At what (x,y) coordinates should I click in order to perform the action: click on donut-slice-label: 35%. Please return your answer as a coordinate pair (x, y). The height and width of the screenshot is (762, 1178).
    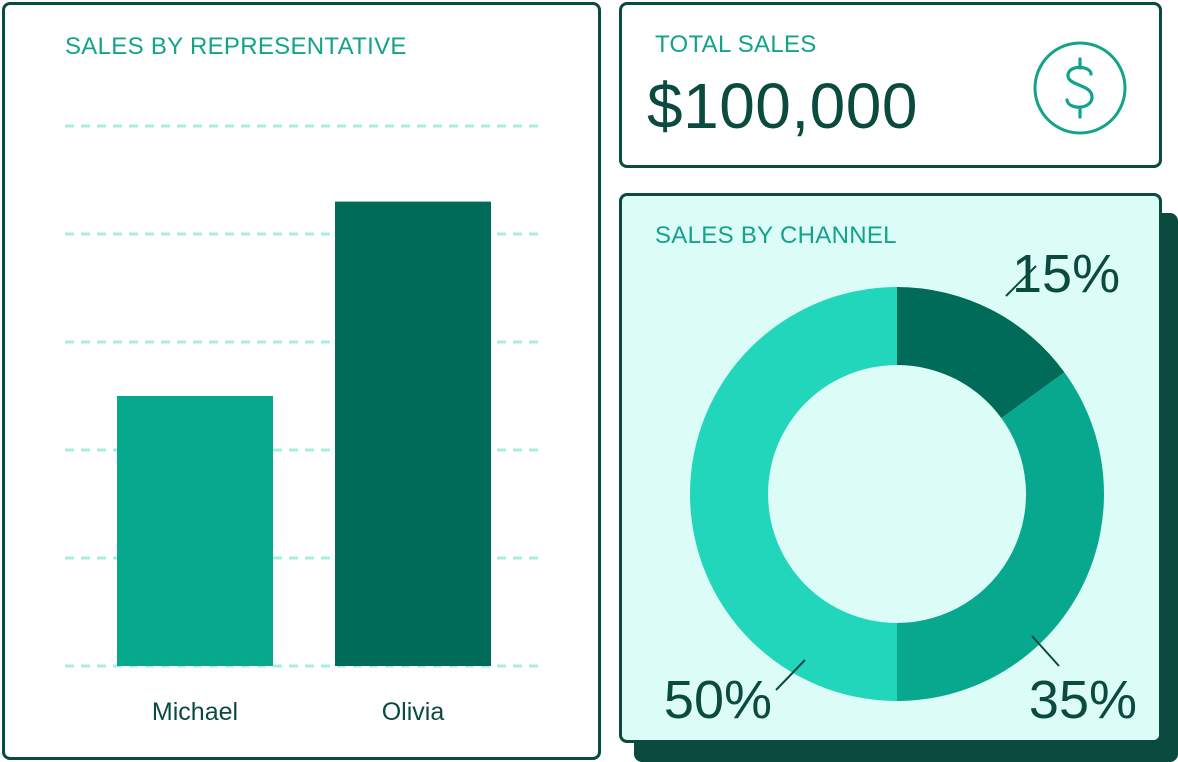
    Looking at the image, I should click on (1083, 700).